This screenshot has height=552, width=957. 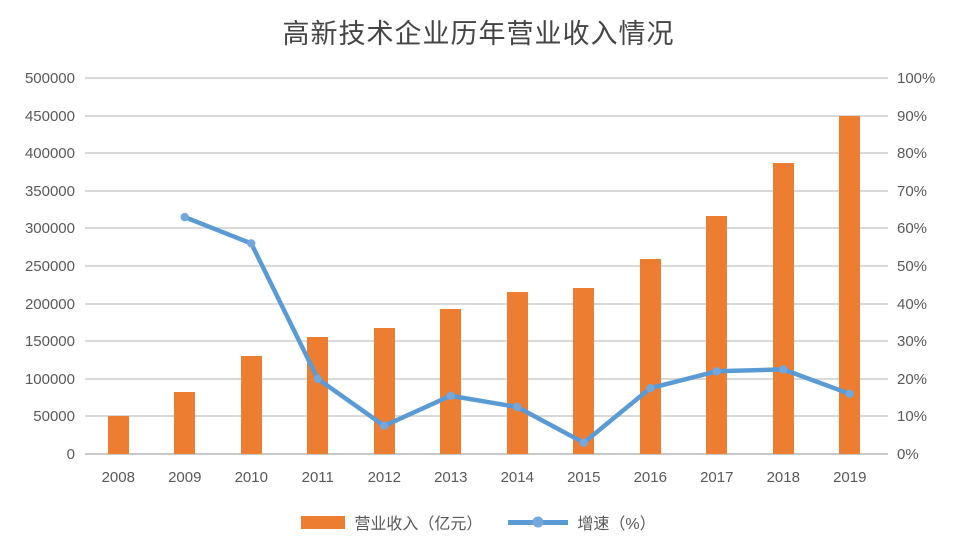 I want to click on legend: 营业收入（亿元） 增速（%）, so click(x=478, y=522).